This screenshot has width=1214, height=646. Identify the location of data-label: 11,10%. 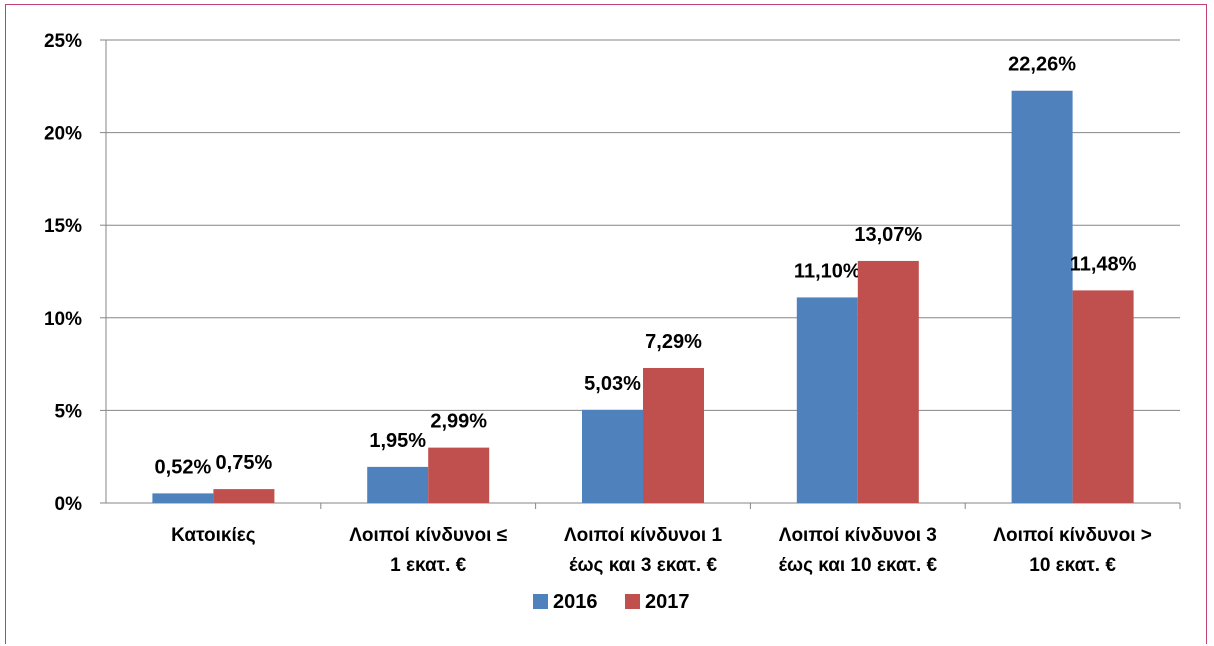
(827, 271).